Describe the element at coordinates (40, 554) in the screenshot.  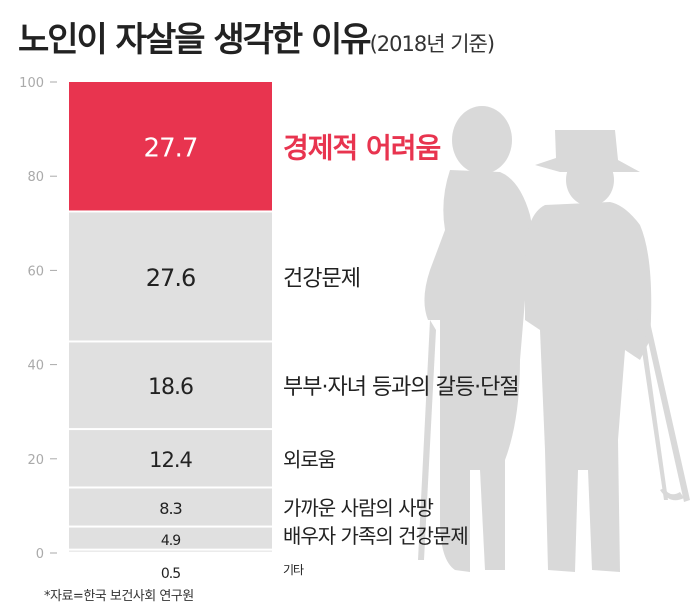
I see `y-tick-label: 0` at that location.